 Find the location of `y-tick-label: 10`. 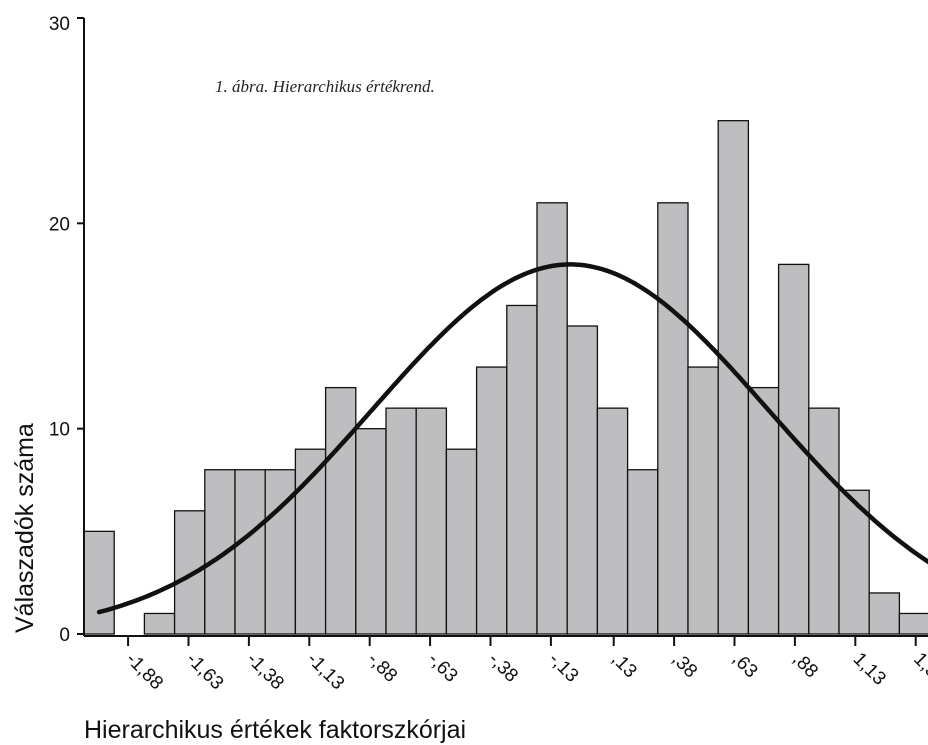

y-tick-label: 10 is located at coordinates (59, 430).